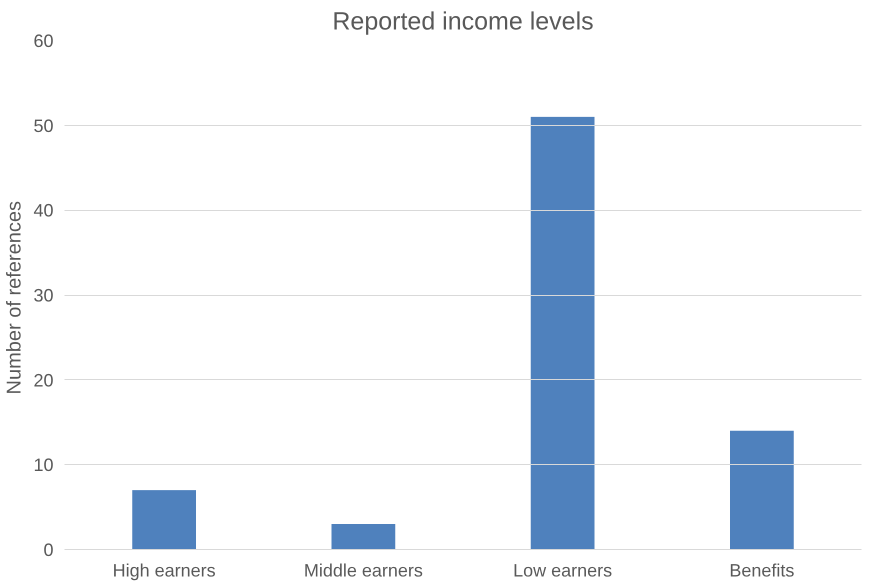 This screenshot has width=890, height=587. I want to click on y-tick-label: 0, so click(48, 550).